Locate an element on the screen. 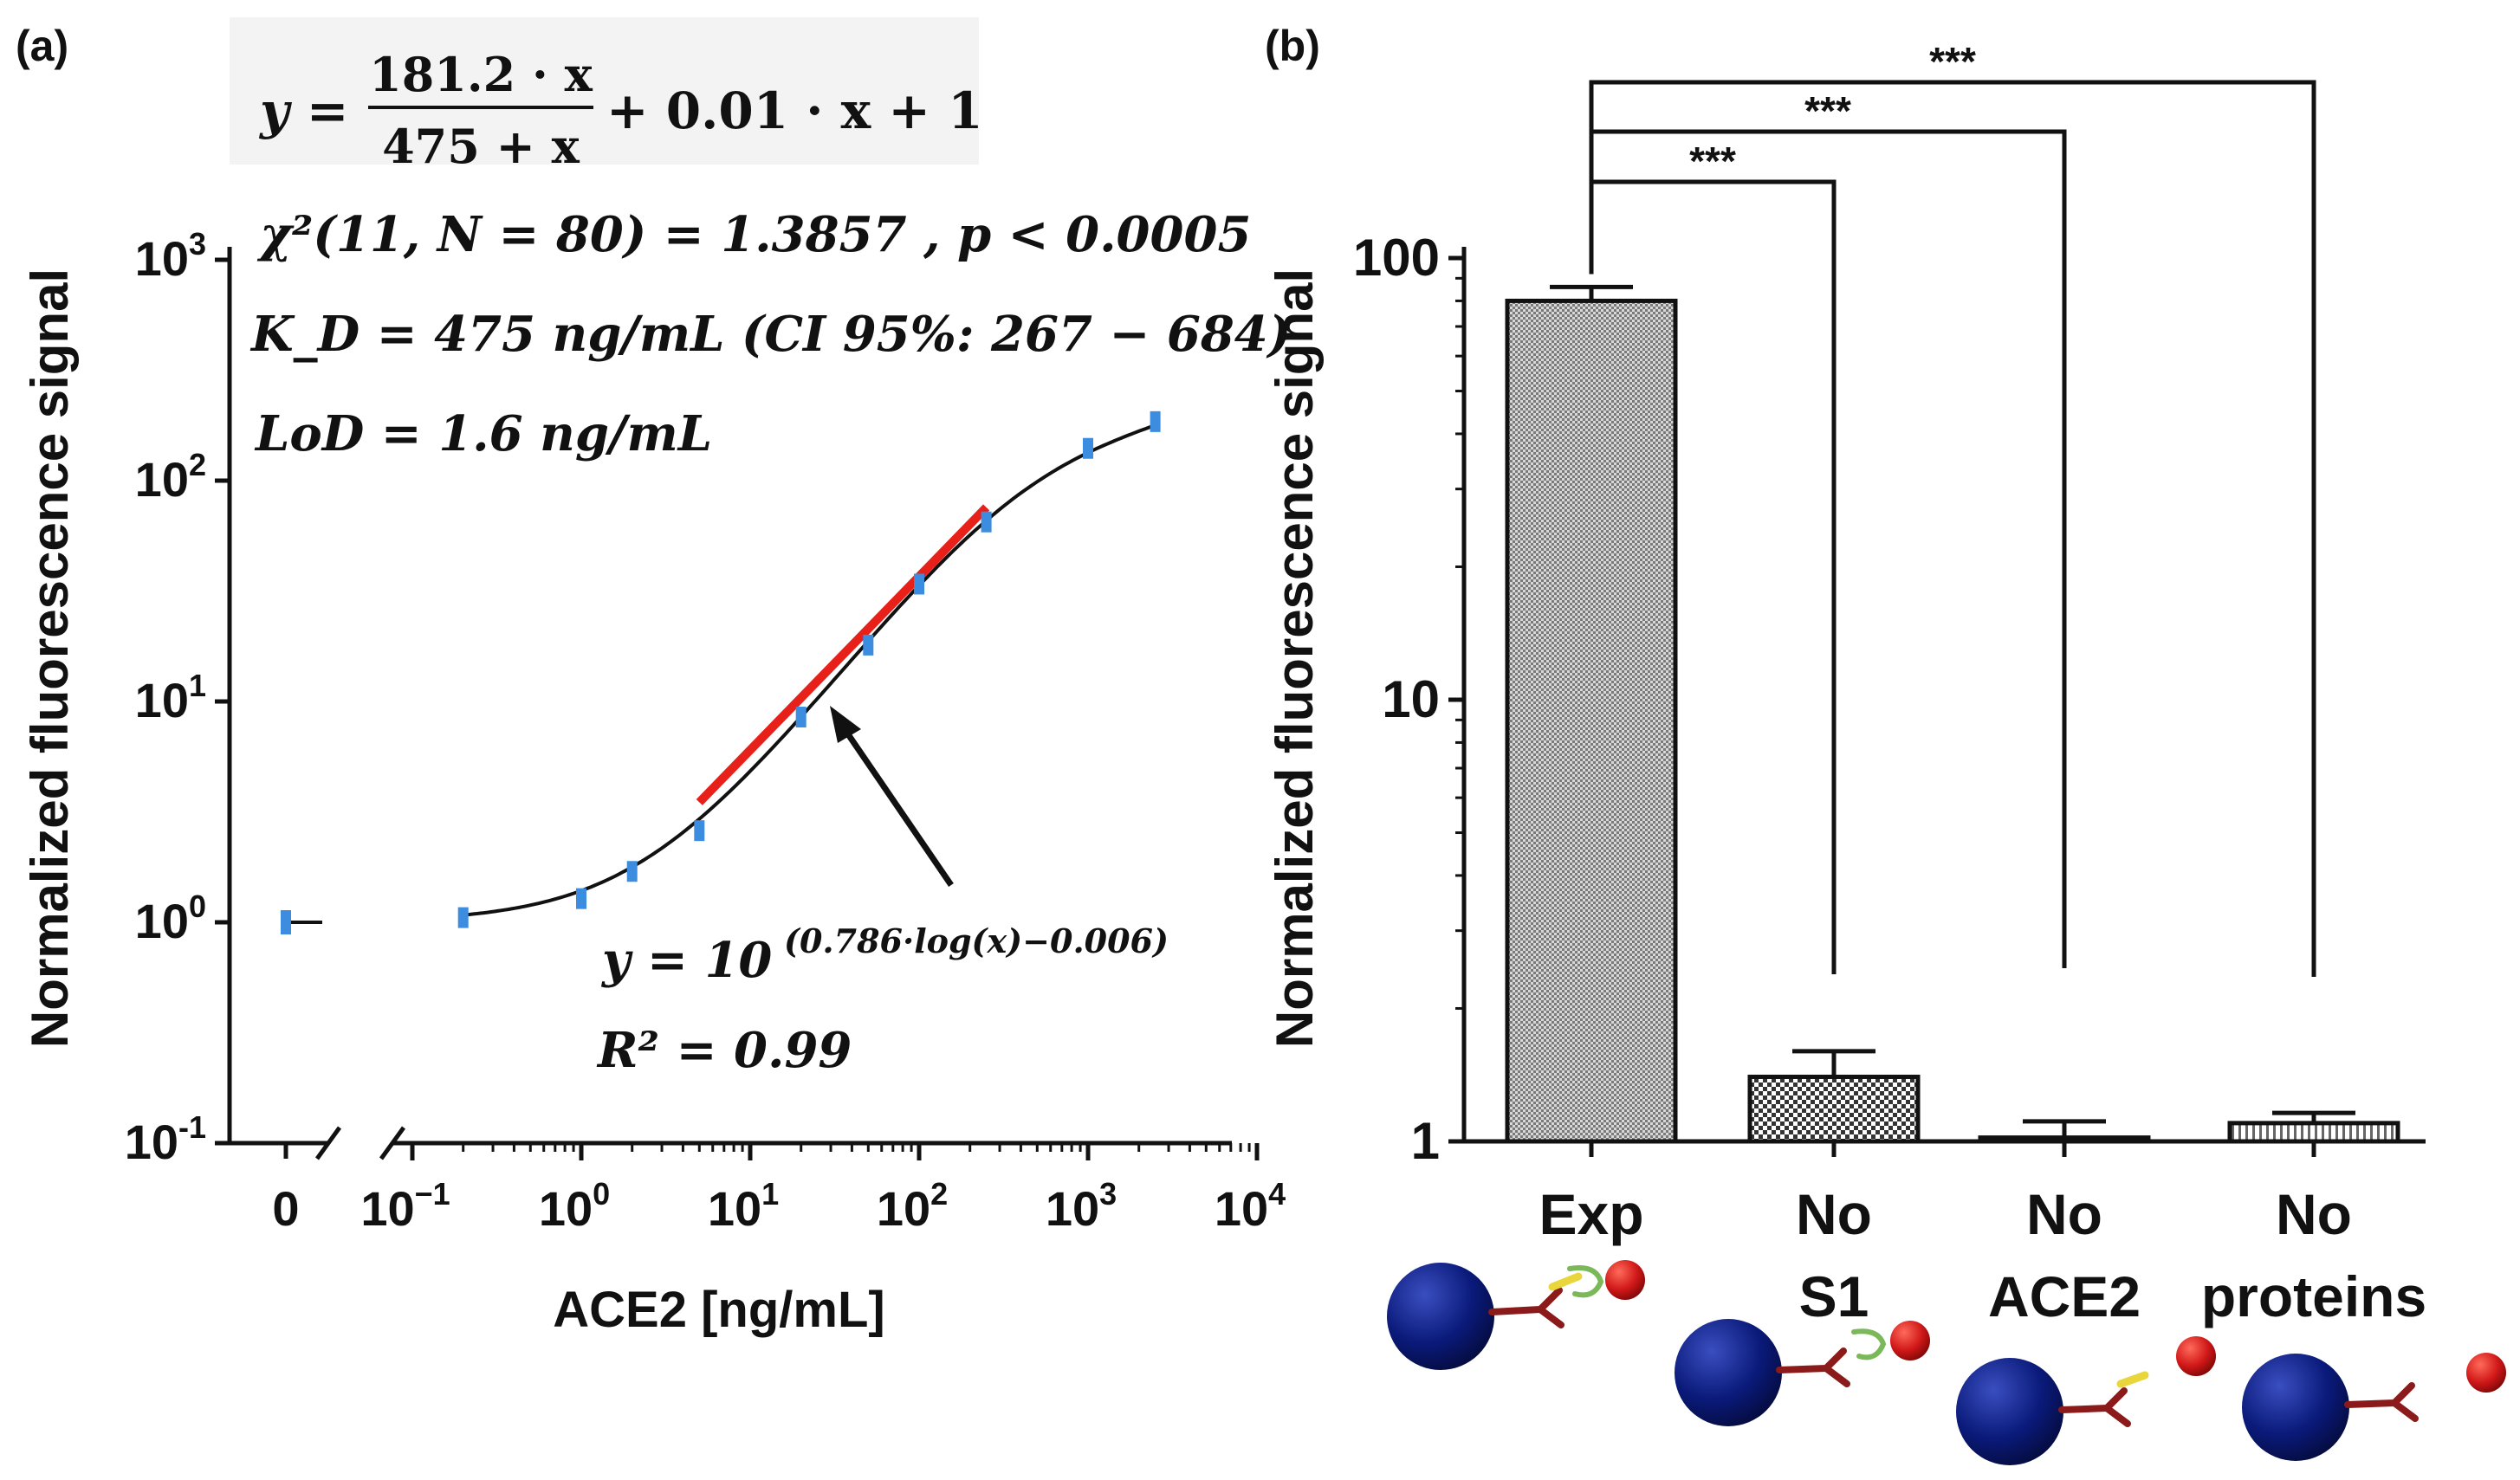 The image size is (2520, 1480). illustration-no-s1 is located at coordinates (1802, 1372).